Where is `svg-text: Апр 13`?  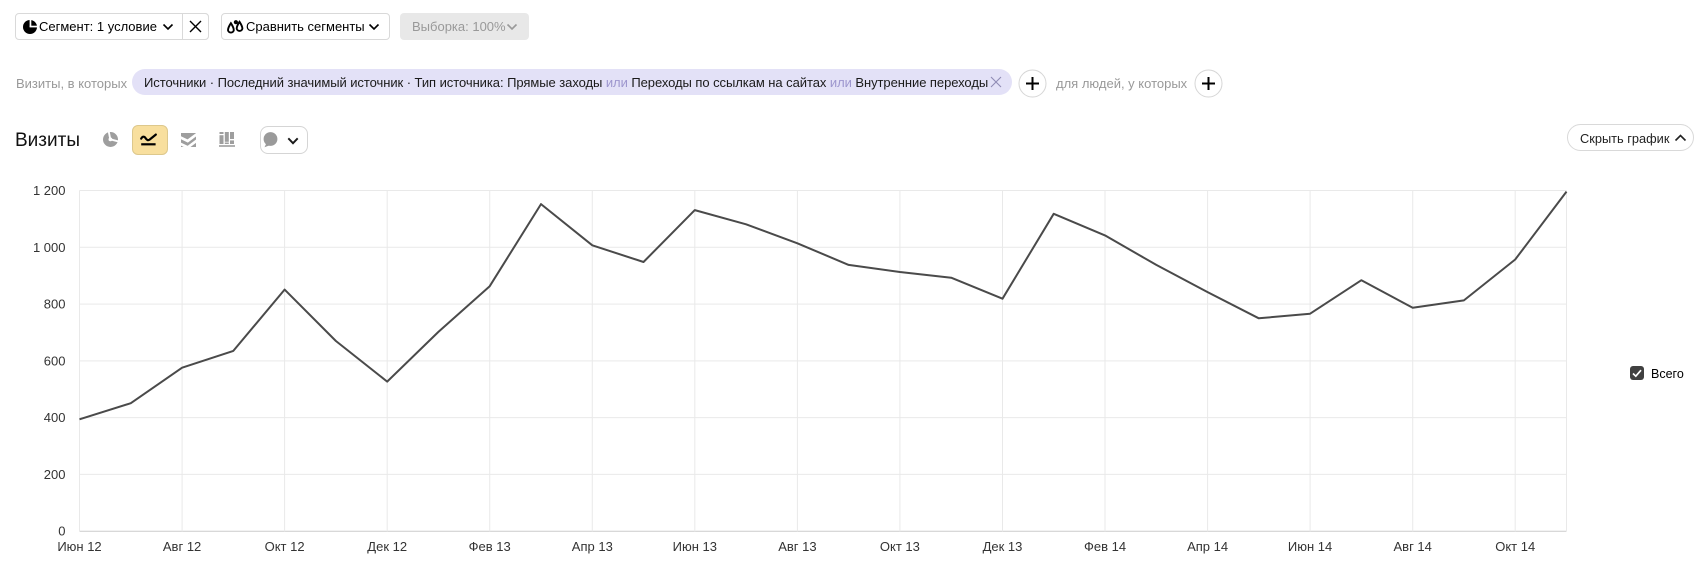
svg-text: Апр 13 is located at coordinates (592, 546).